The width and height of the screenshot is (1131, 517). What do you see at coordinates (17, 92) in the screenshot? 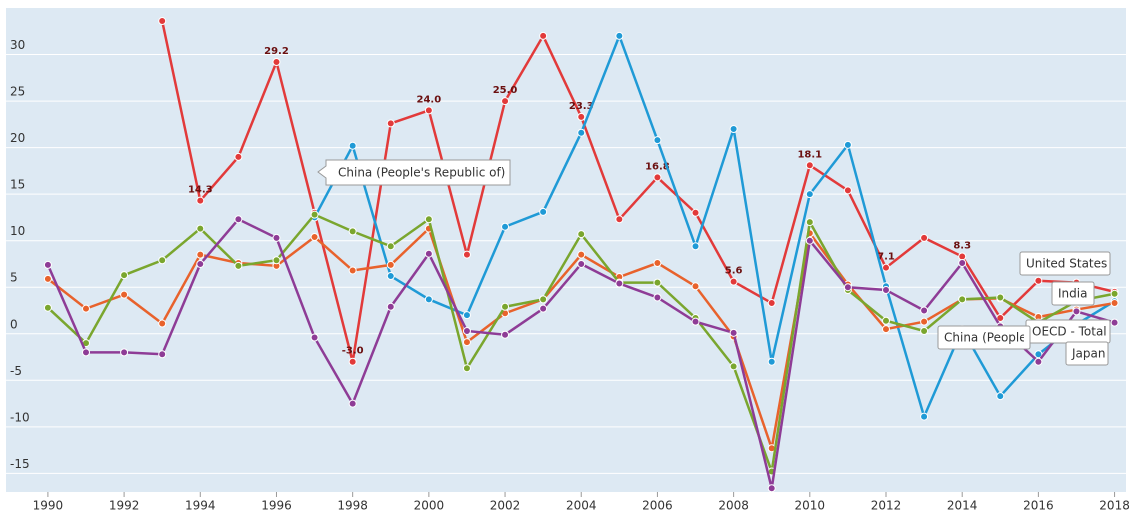
I see `y-tick-label: 25` at bounding box center [17, 92].